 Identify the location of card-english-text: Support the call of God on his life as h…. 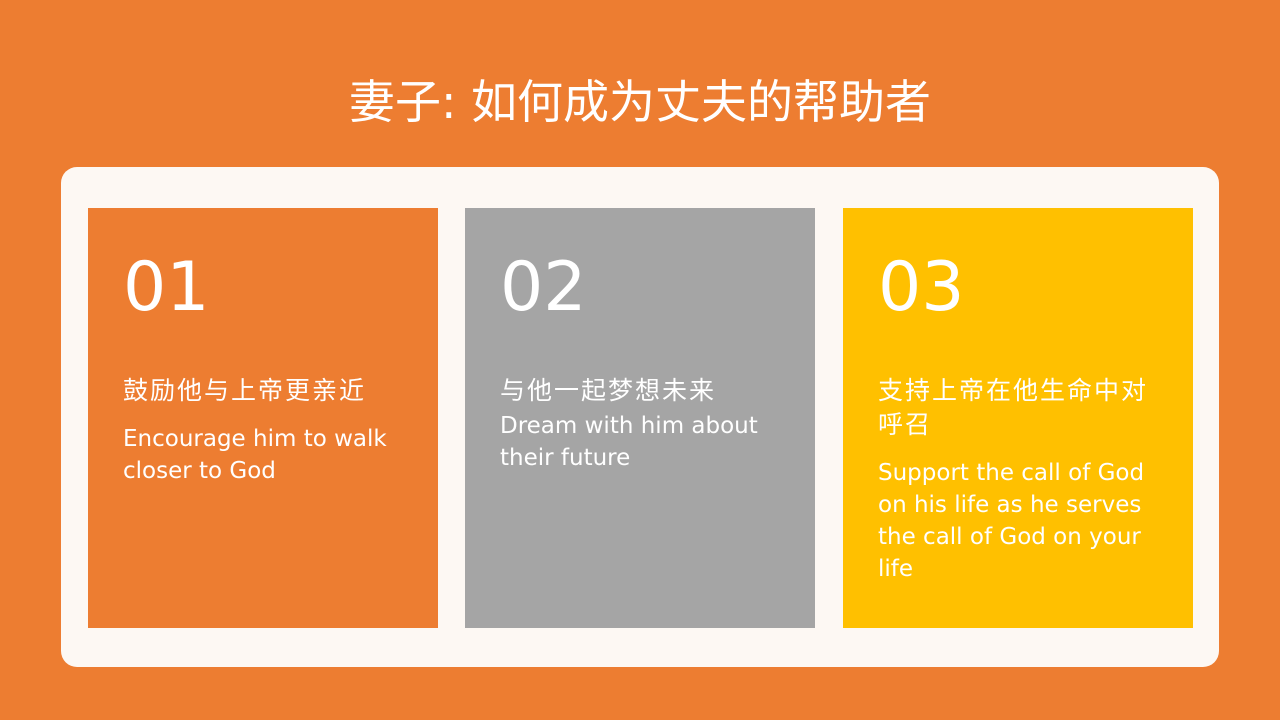
(1011, 521).